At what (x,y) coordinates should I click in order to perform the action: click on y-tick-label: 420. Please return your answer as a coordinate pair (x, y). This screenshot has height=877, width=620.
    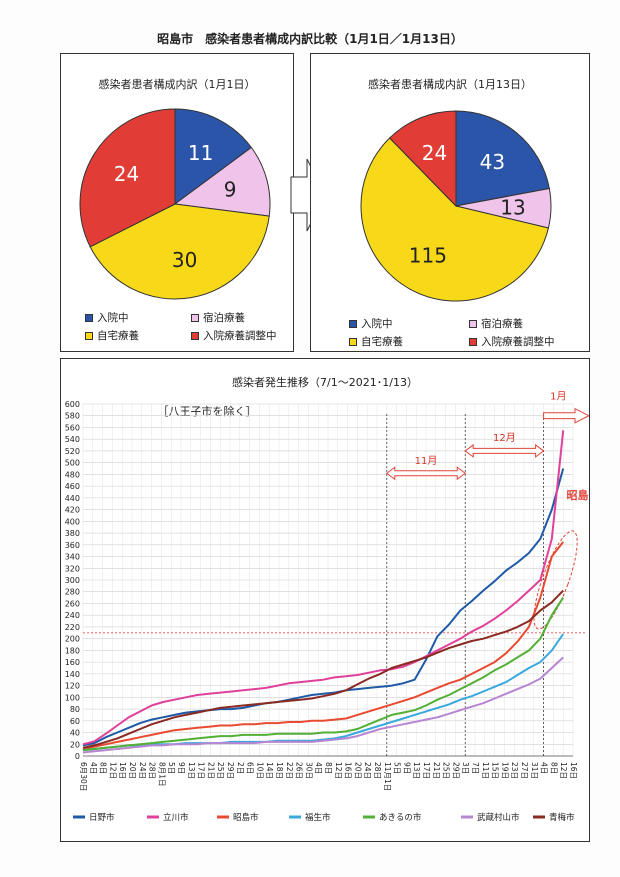
    Looking at the image, I should click on (72, 510).